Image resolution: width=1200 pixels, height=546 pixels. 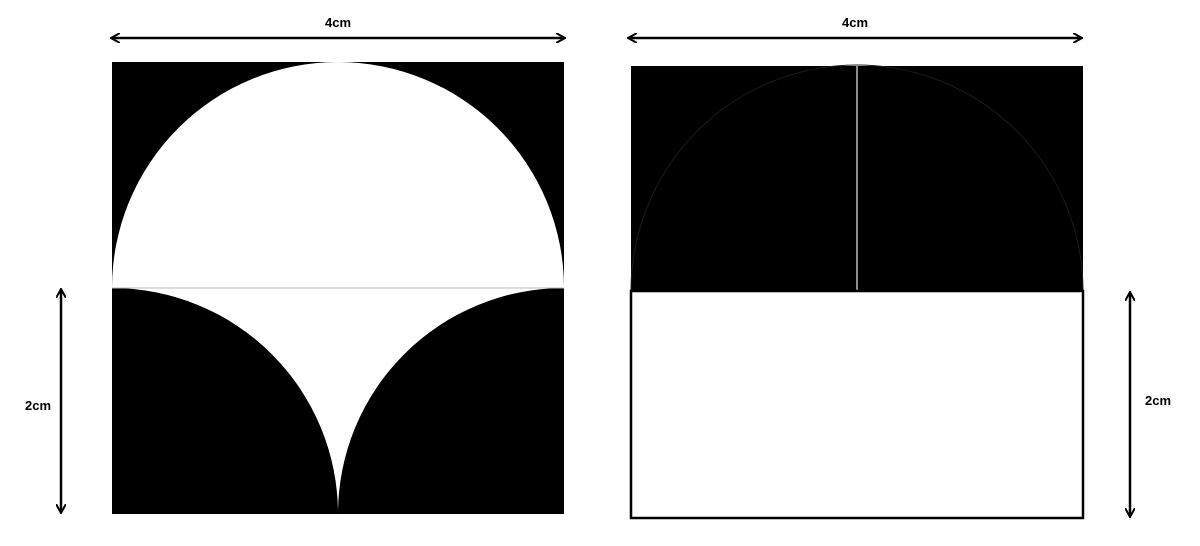 I want to click on left-height-dimension: 2cm, so click(x=43, y=401).